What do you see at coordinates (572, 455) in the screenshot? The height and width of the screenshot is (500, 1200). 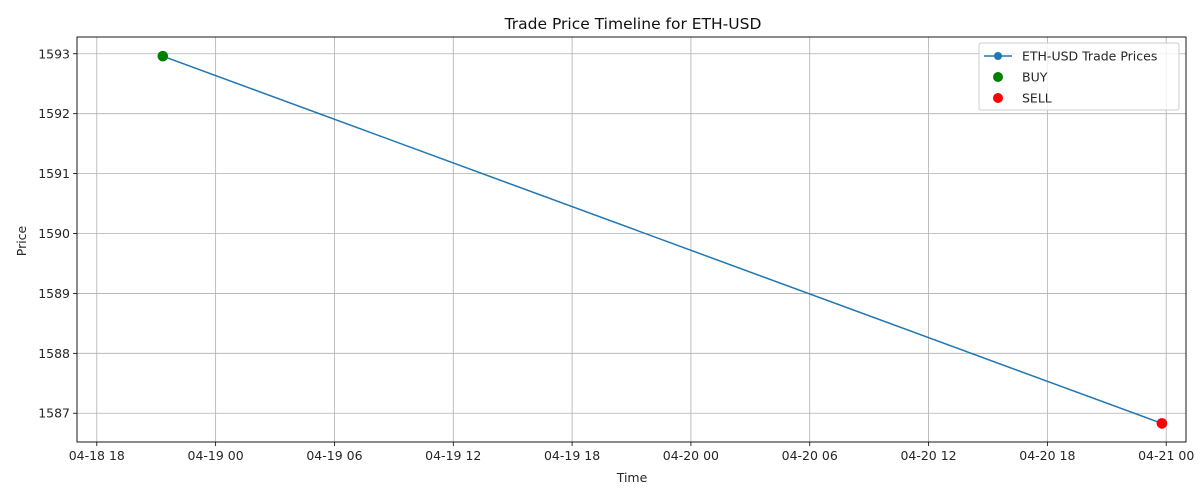 I see `x-tick-label: 04-19 18` at bounding box center [572, 455].